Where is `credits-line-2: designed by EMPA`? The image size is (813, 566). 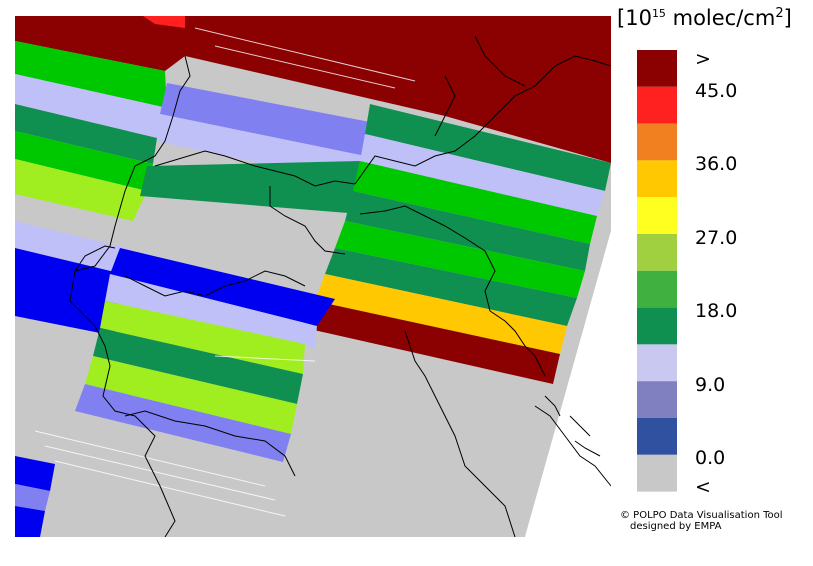
credits-line-2: designed by EMPA is located at coordinates (676, 526).